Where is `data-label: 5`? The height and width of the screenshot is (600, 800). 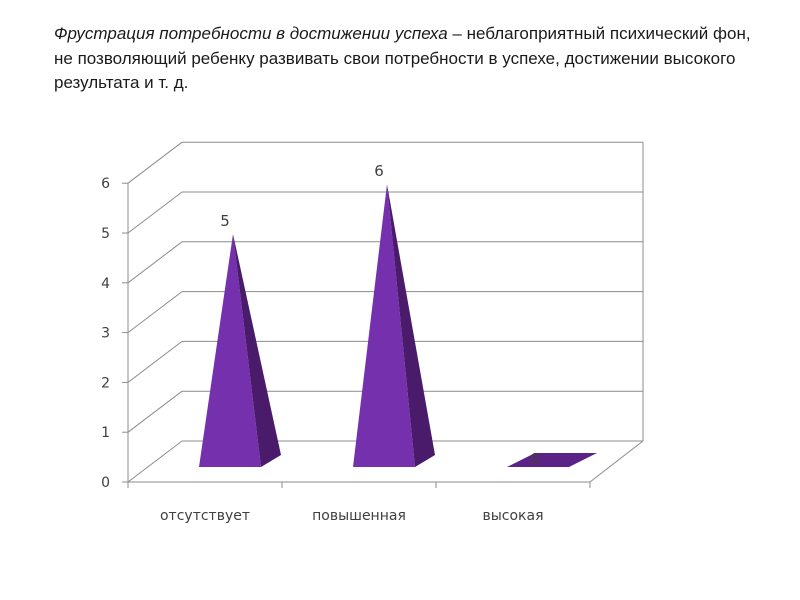 data-label: 5 is located at coordinates (225, 221).